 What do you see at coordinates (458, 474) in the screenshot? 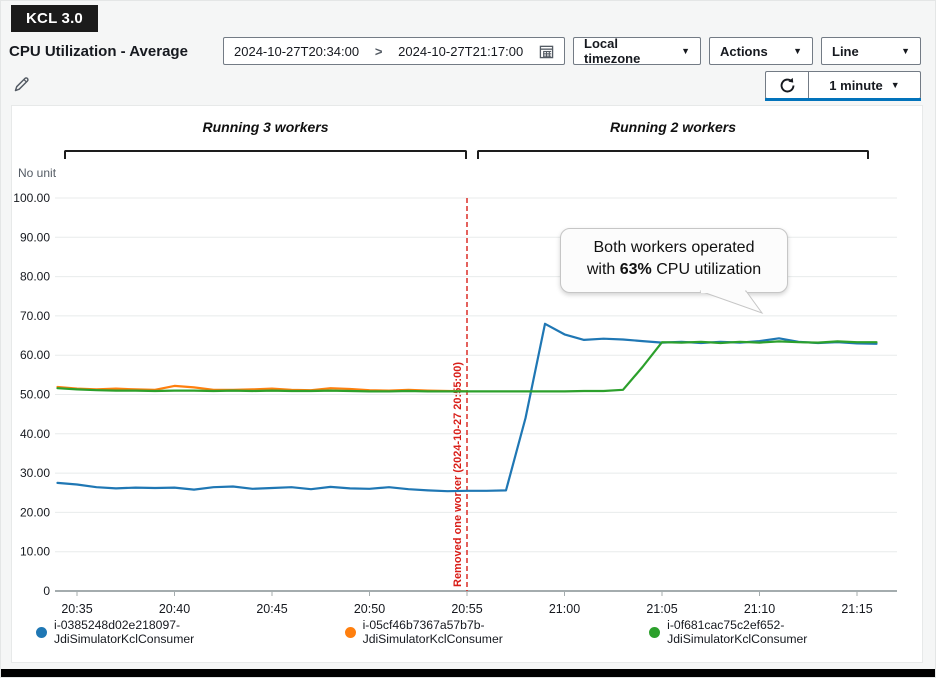
I see `svg-text:Removed one worker (2024-10-27: Removed one worker (2024-10-27 20:55:00)` at bounding box center [458, 474].